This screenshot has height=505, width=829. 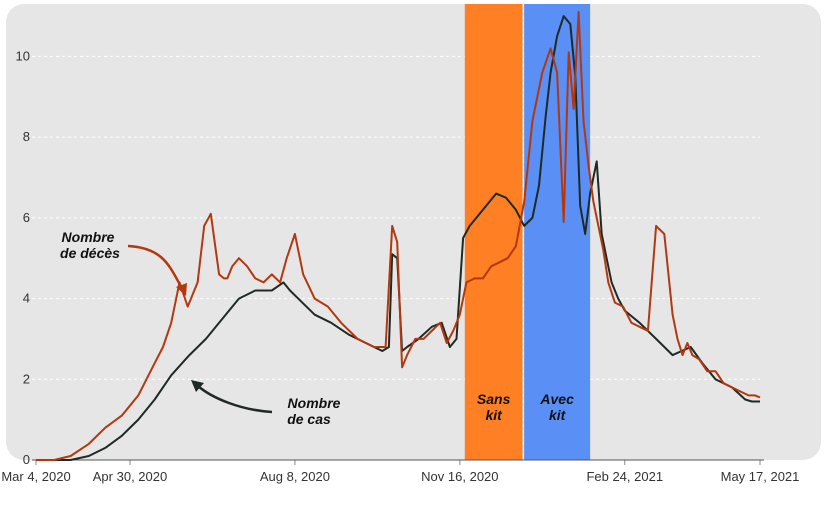 I want to click on x-tick-label: Mar 4, 2020, so click(x=35, y=476).